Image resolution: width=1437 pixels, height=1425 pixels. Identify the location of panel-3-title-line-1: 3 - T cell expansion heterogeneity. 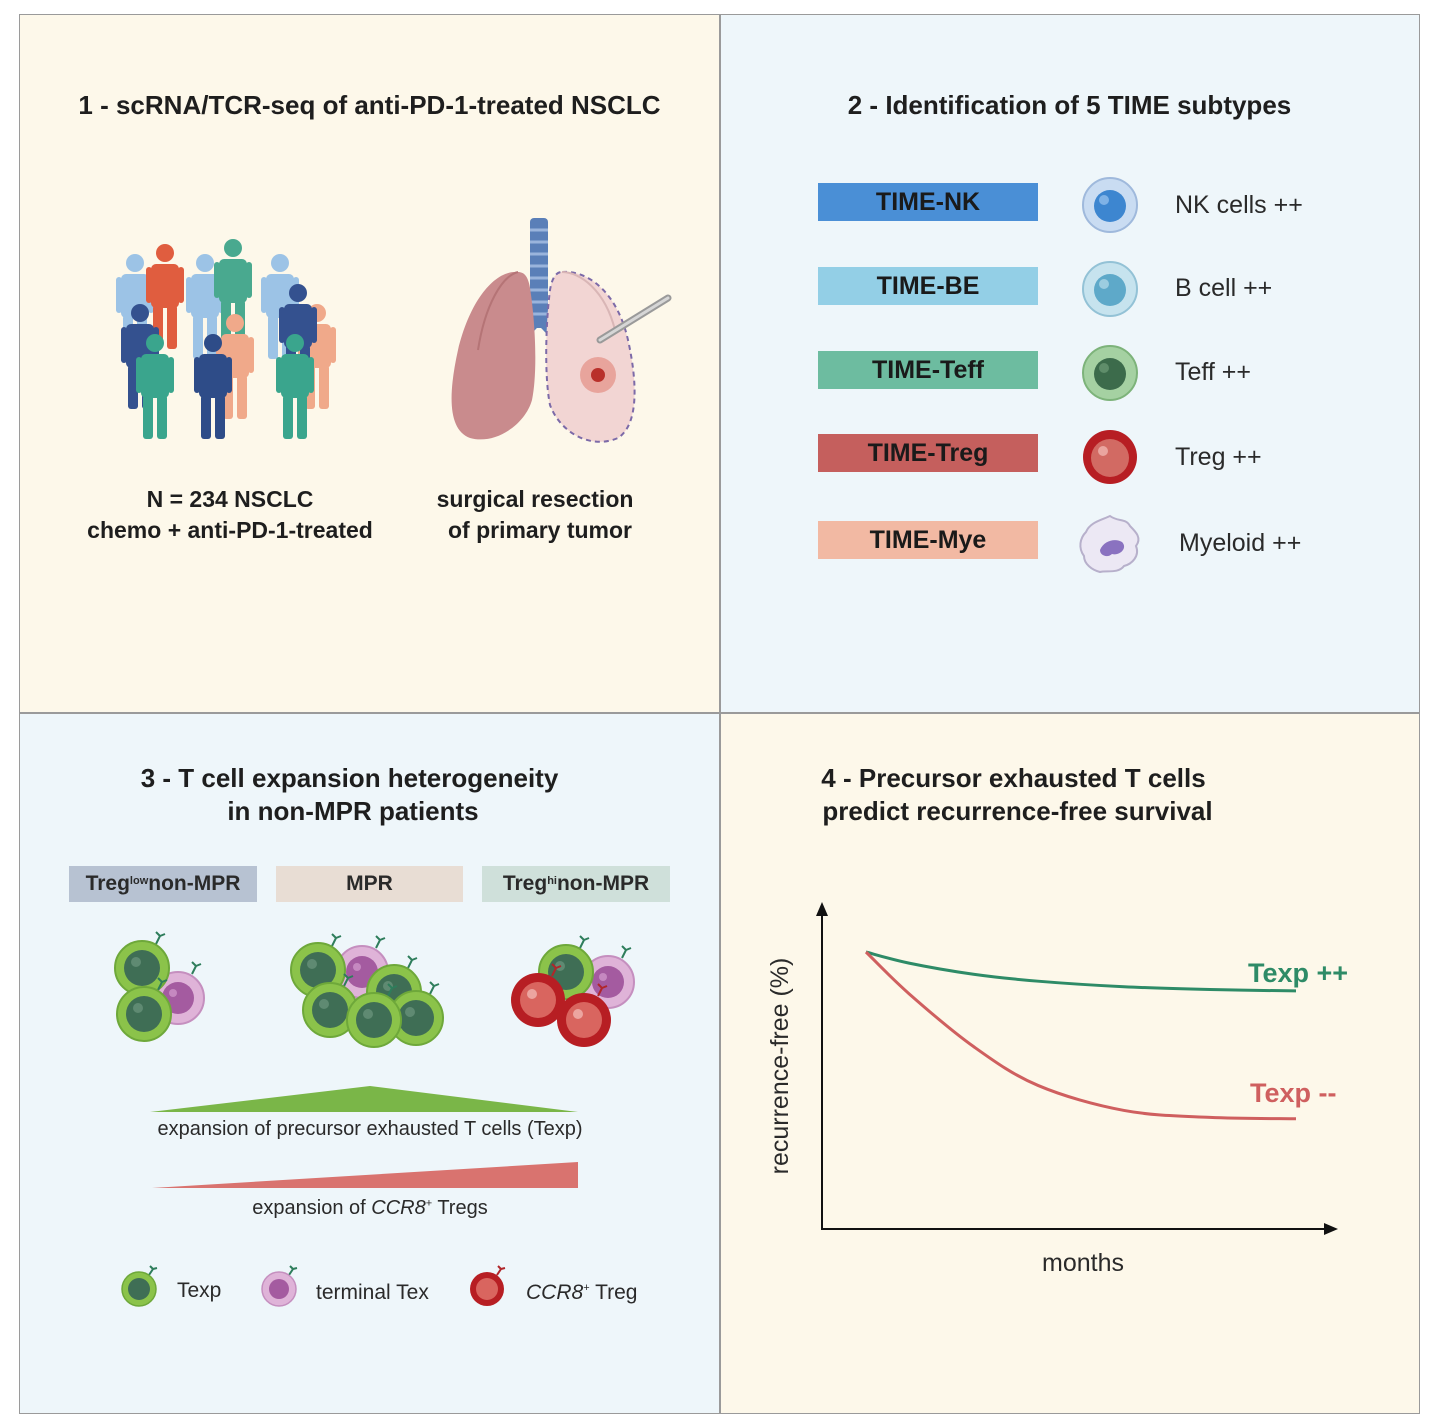
(349, 778).